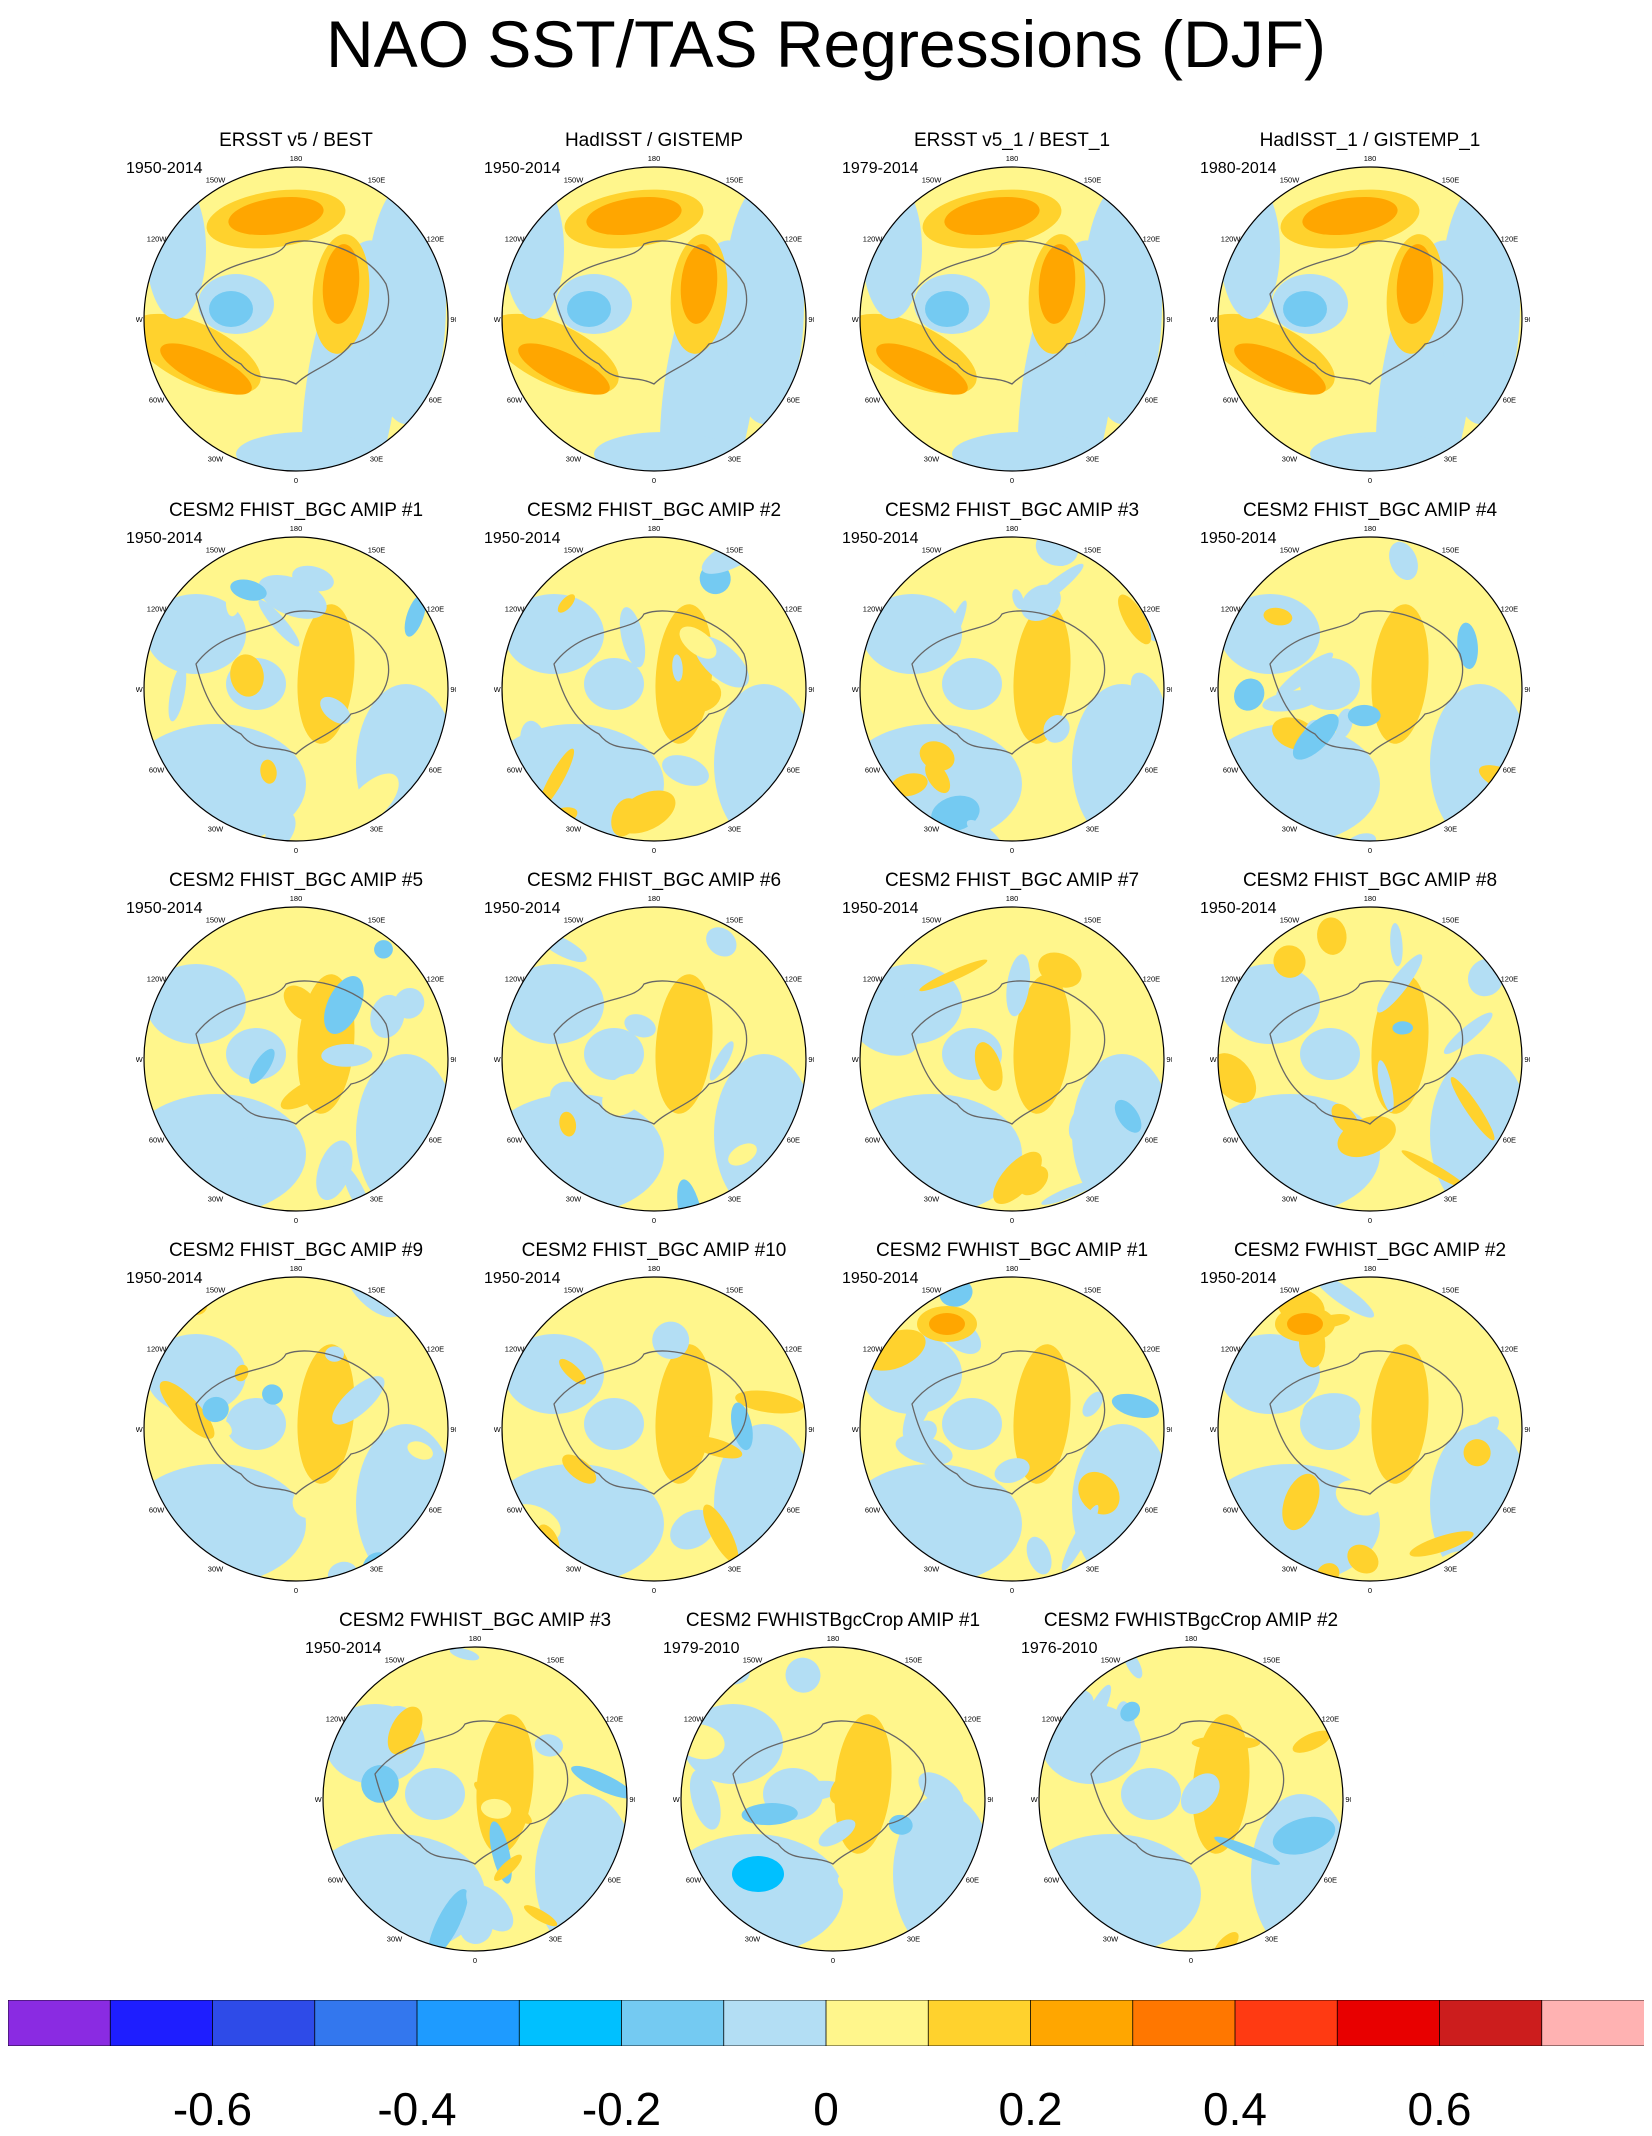  I want to click on colorbar-tick-label: 0.4, so click(1235, 2109).